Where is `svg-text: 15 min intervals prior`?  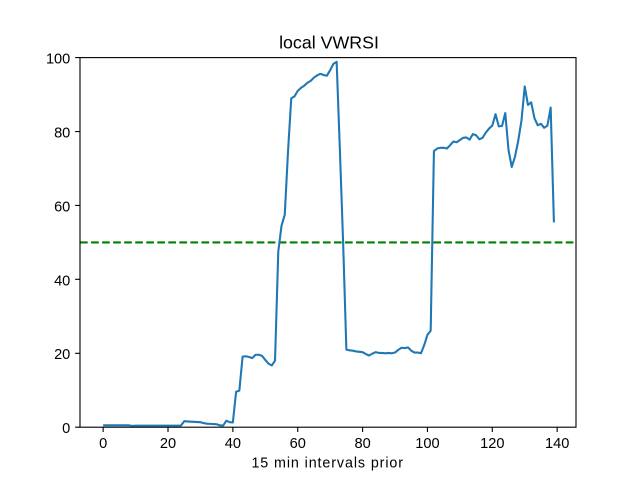 svg-text: 15 min intervals prior is located at coordinates (327, 463).